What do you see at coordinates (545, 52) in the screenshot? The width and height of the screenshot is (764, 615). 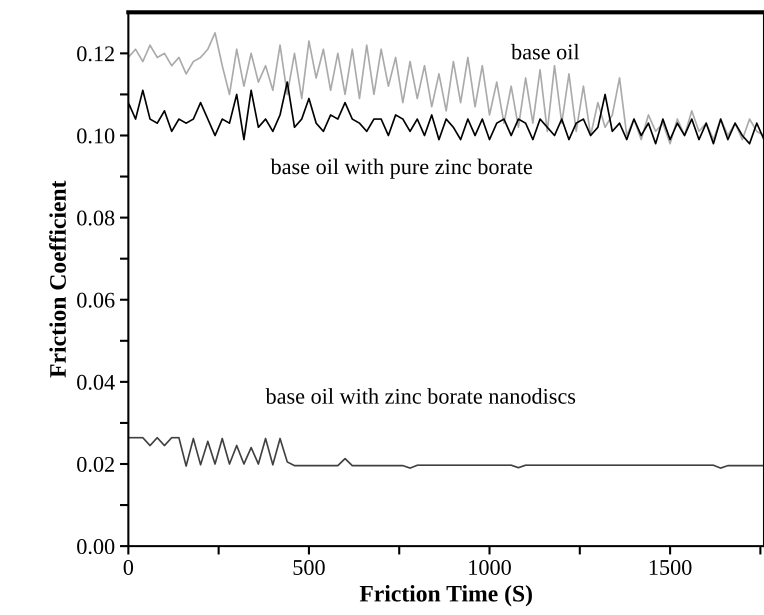 I see `series-label: base oil` at bounding box center [545, 52].